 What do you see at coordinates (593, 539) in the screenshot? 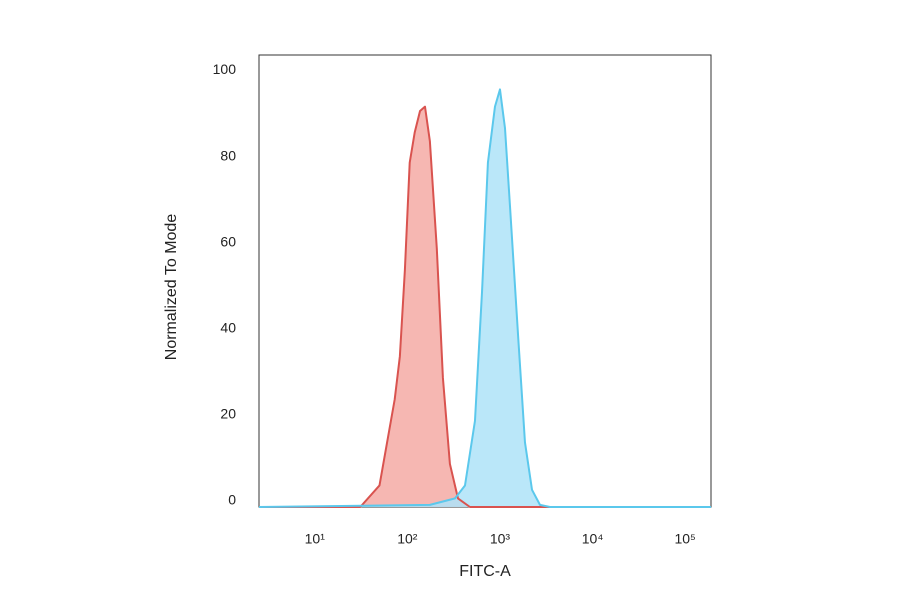
I see `x-tick-label: 10⁴` at bounding box center [593, 539].